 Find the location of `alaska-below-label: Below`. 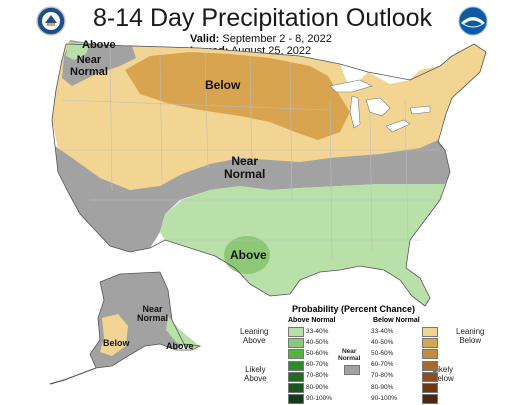

alaska-below-label: Below is located at coordinates (116, 343).